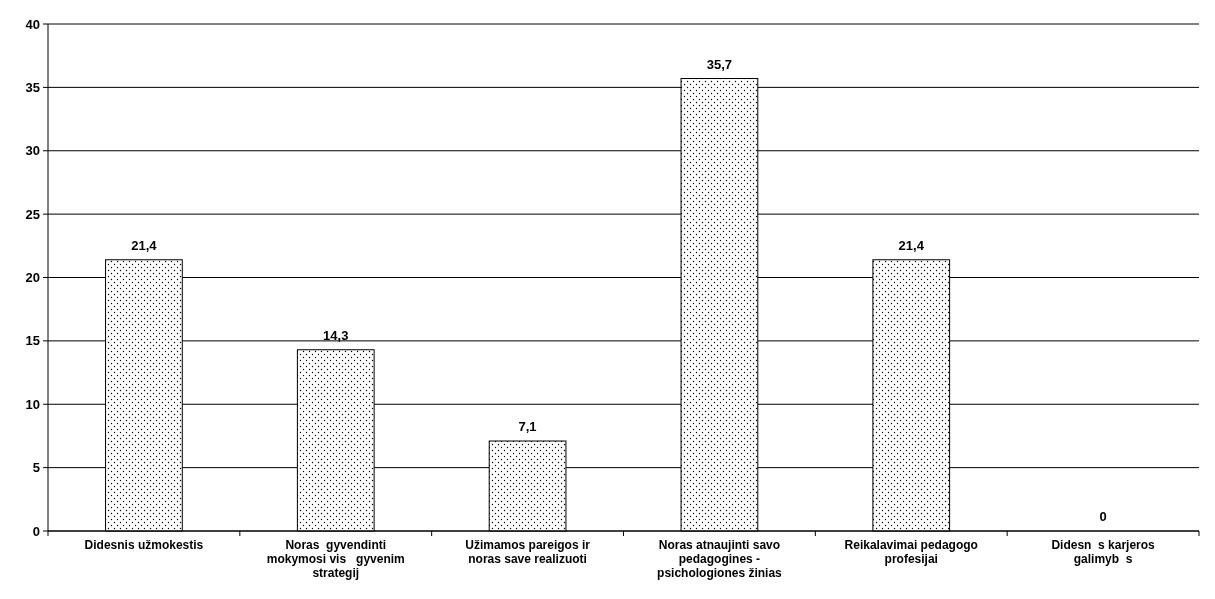 The height and width of the screenshot is (599, 1215). I want to click on y-tick-label: 40, so click(32, 24).